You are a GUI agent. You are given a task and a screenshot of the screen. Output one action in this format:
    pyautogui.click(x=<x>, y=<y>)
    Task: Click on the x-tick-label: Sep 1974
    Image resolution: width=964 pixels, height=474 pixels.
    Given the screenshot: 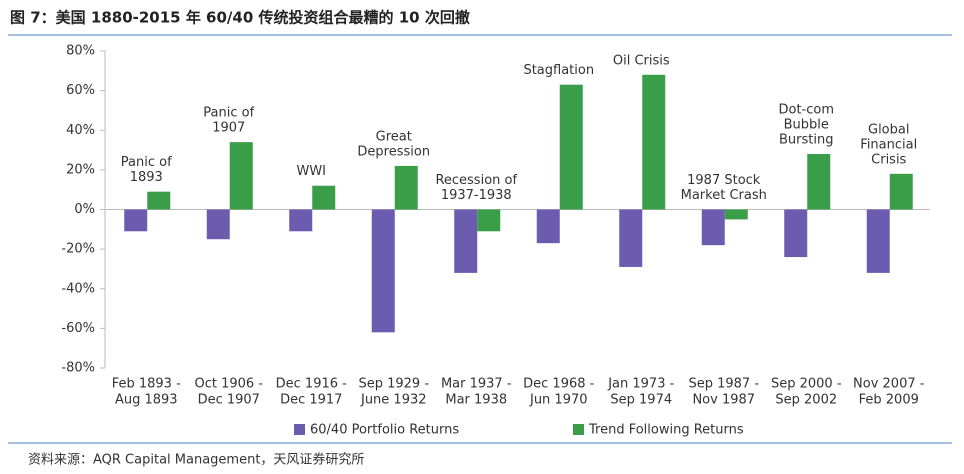 What is the action you would take?
    pyautogui.click(x=641, y=400)
    